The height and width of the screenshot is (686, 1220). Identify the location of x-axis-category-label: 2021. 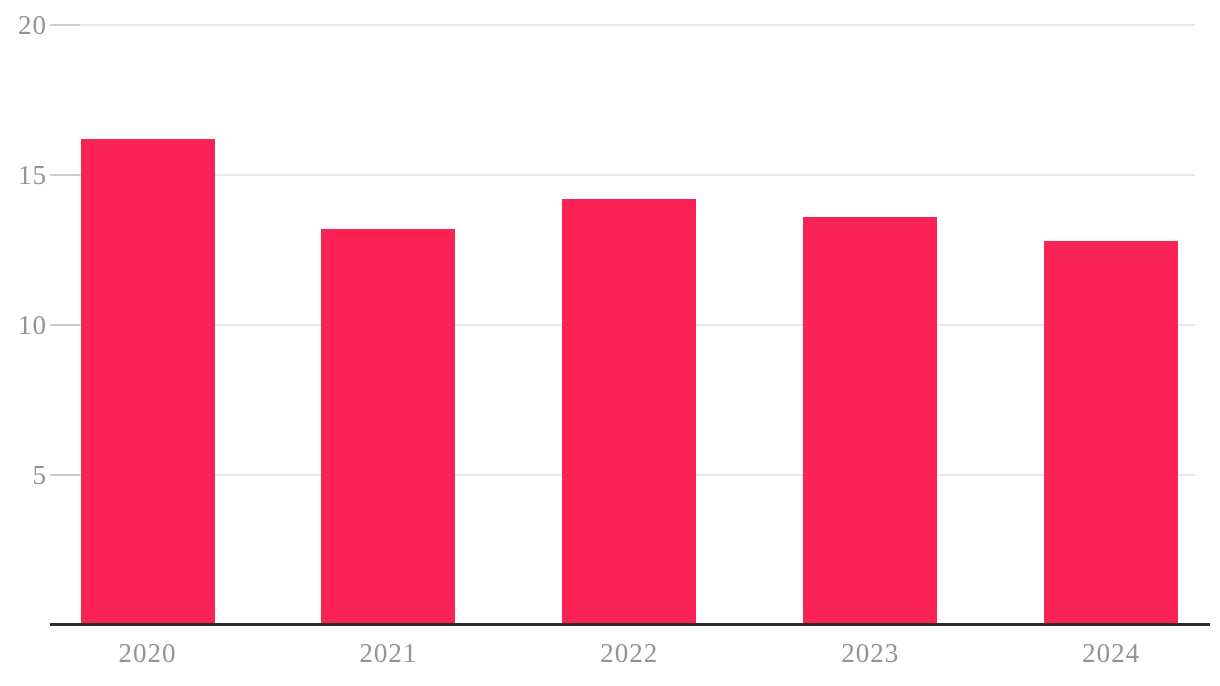
(388, 653).